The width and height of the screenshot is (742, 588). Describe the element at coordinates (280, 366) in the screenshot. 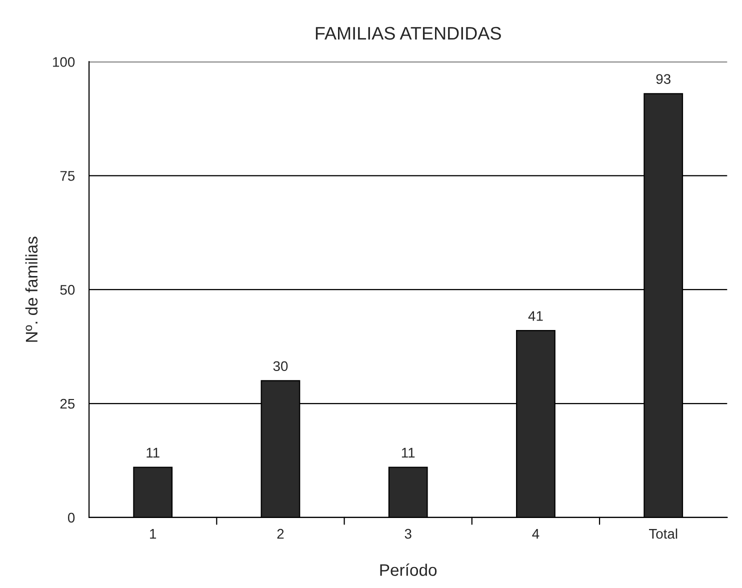

I see `data-label: 30` at that location.